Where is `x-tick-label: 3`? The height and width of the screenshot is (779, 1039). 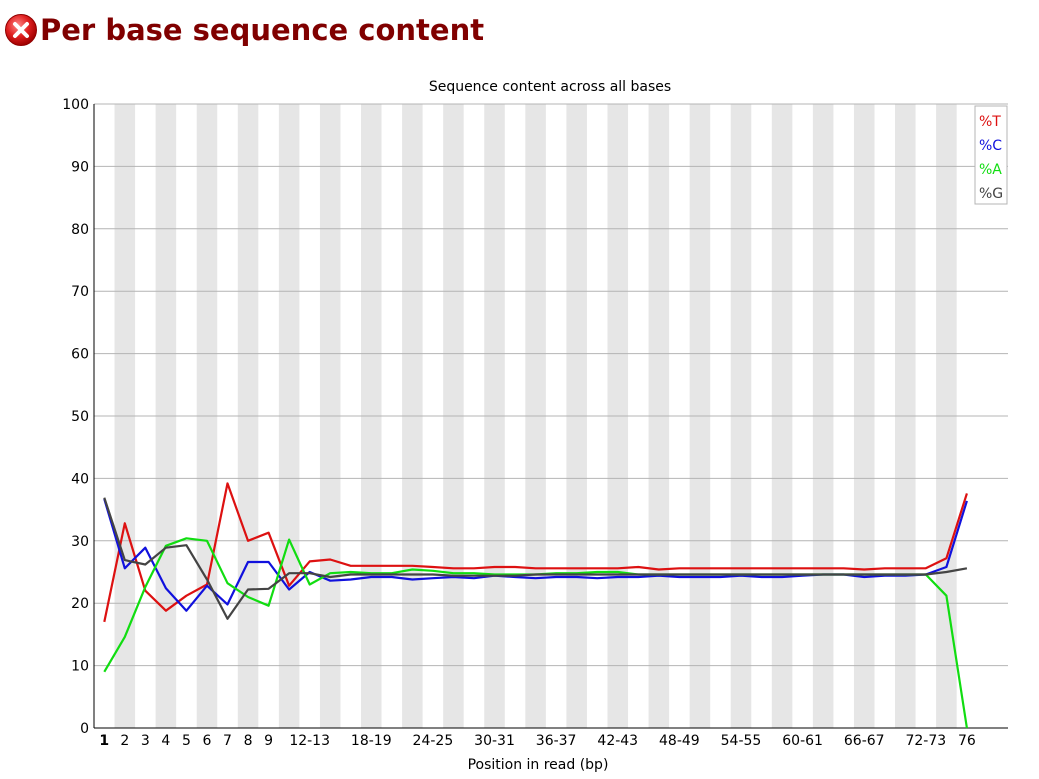
x-tick-label: 3 is located at coordinates (145, 741).